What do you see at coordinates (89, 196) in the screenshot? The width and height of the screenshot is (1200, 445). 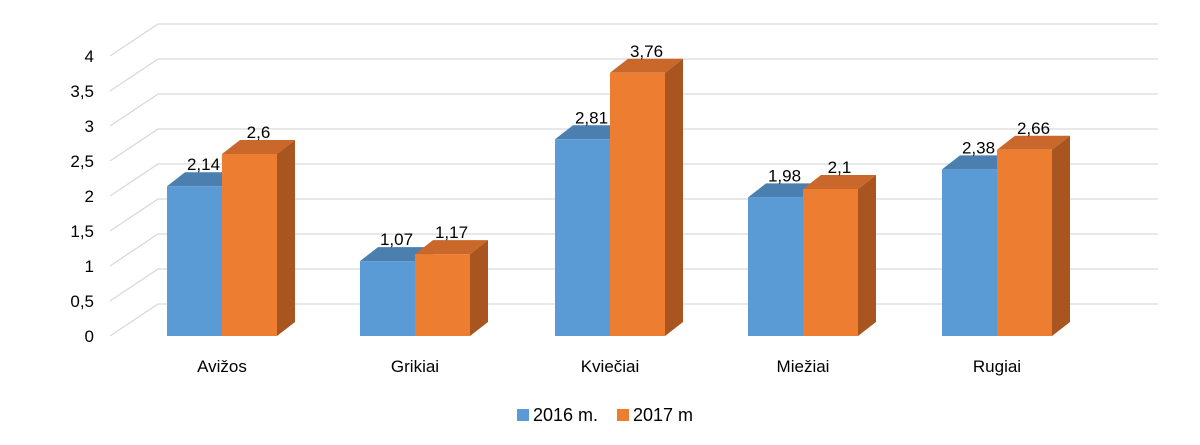 I see `y-tick-label: 2` at bounding box center [89, 196].